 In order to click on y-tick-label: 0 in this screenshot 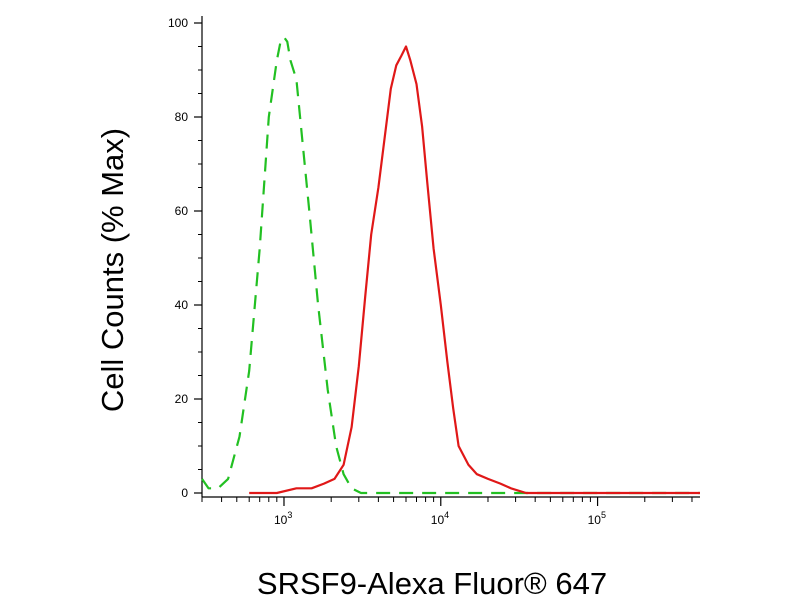, I will do `click(184, 493)`.